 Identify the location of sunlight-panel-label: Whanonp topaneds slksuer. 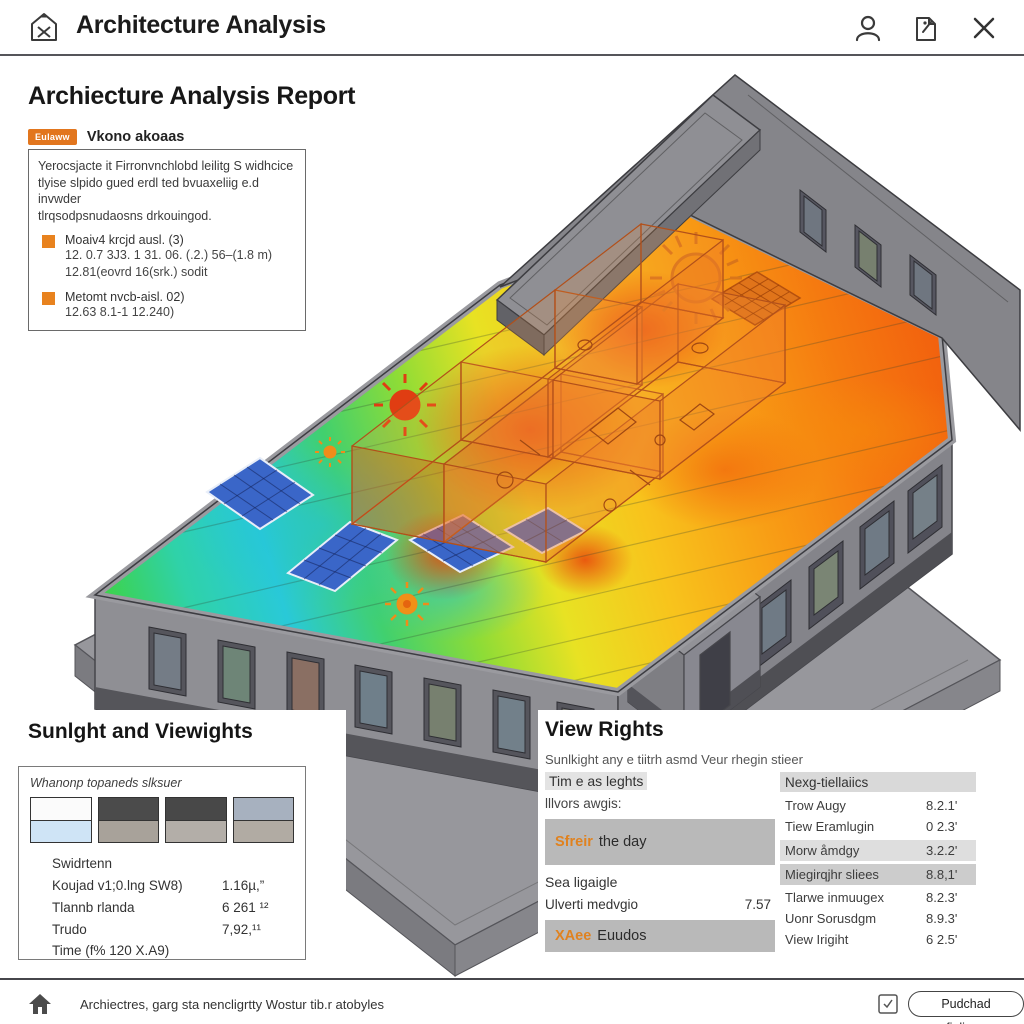
(106, 783).